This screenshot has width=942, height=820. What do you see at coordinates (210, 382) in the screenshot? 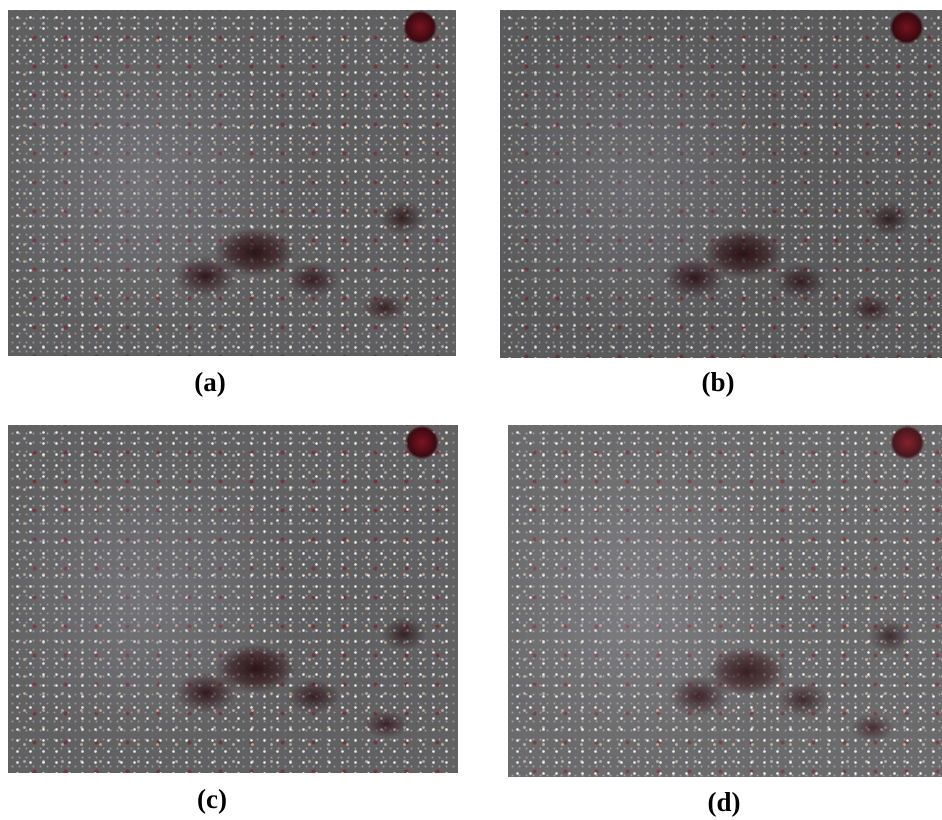
I see `panel-label: (a)` at bounding box center [210, 382].